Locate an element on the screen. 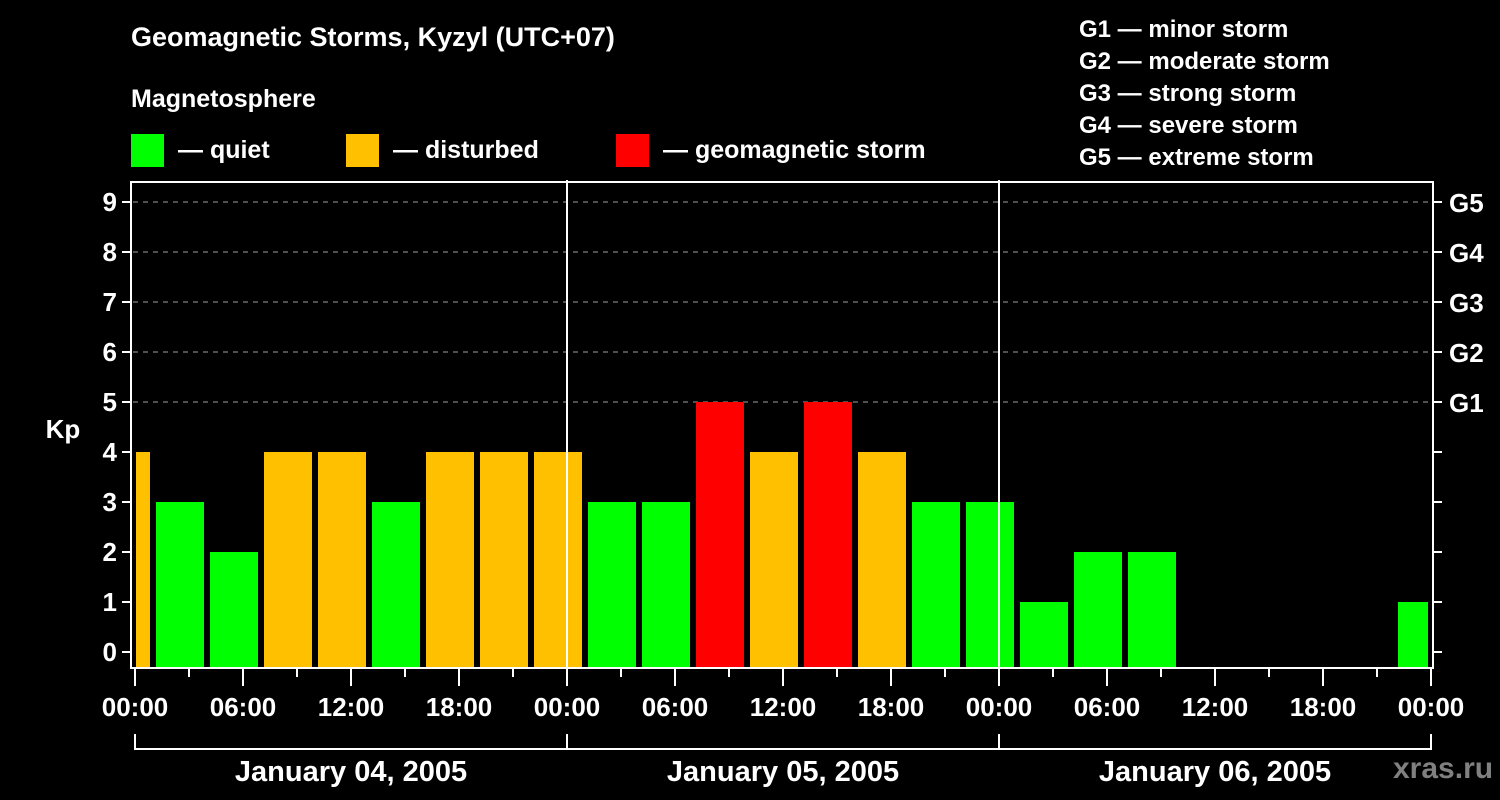  legend-item-quiet: — quiet is located at coordinates (200, 150).